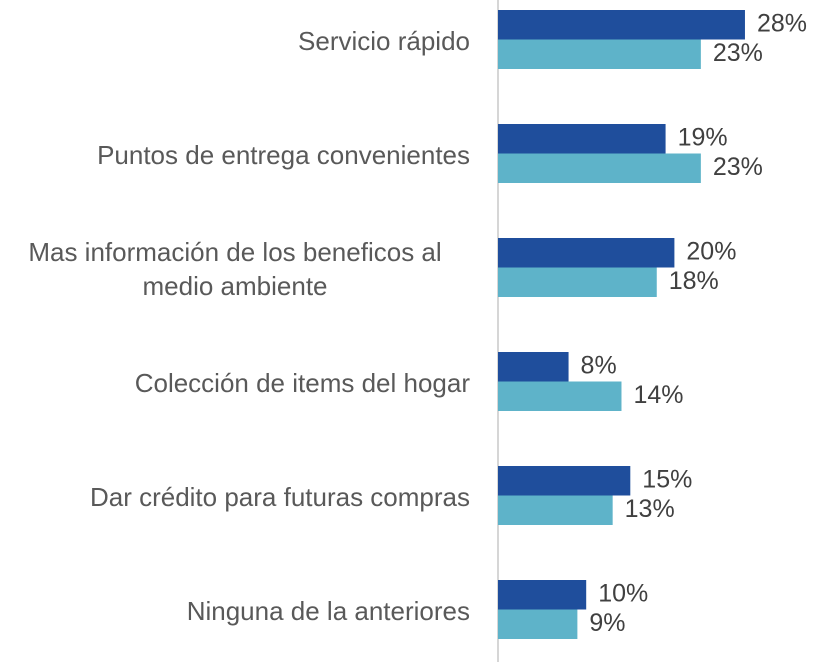 The height and width of the screenshot is (668, 819). I want to click on category-label-box: Servicio rápido, so click(235, 49).